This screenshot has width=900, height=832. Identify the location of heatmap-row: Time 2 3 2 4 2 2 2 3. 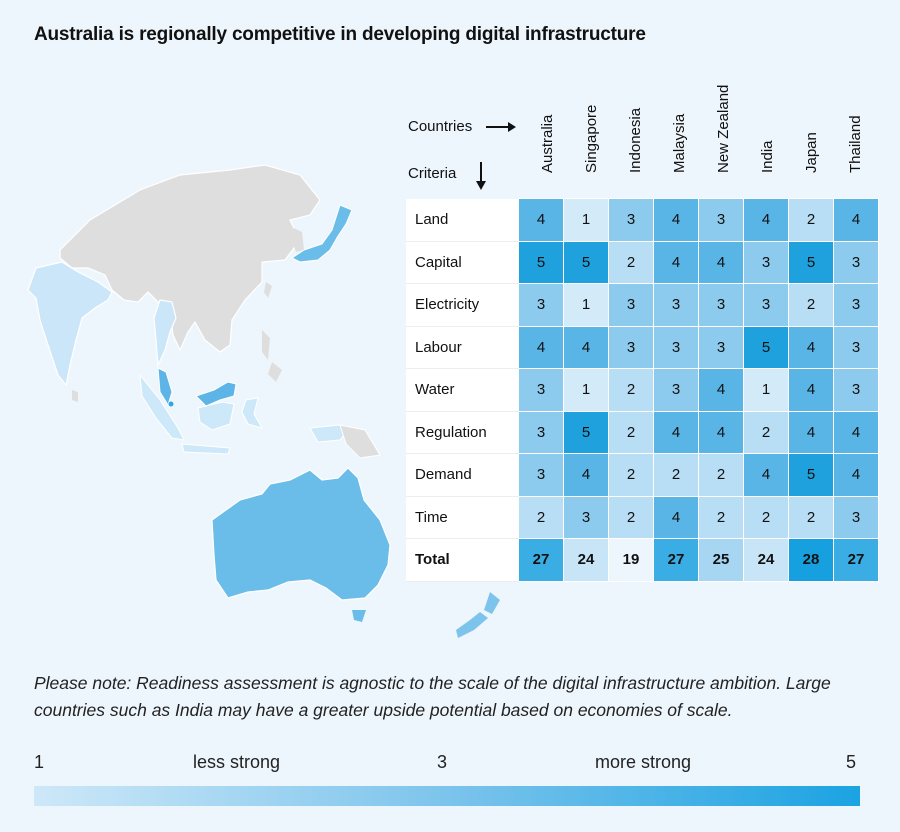
(642, 517).